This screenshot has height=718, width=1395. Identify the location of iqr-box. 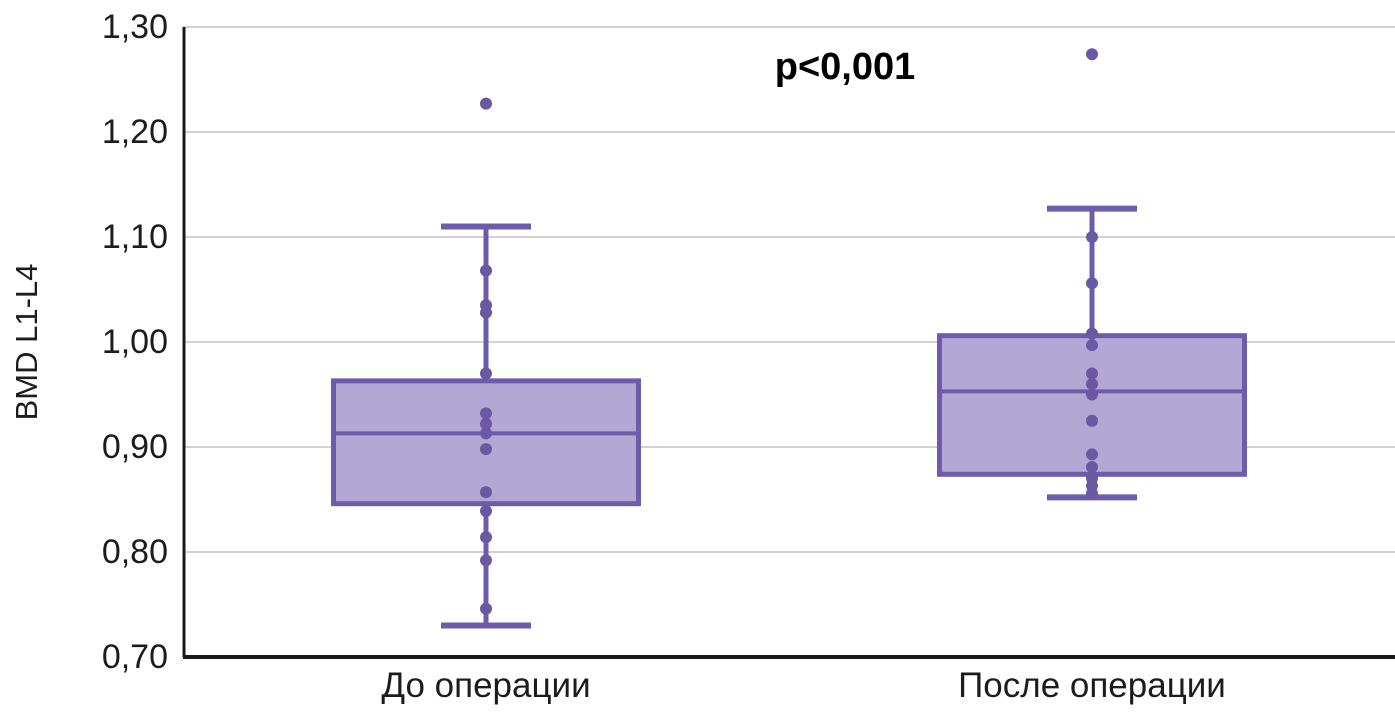
(486, 442).